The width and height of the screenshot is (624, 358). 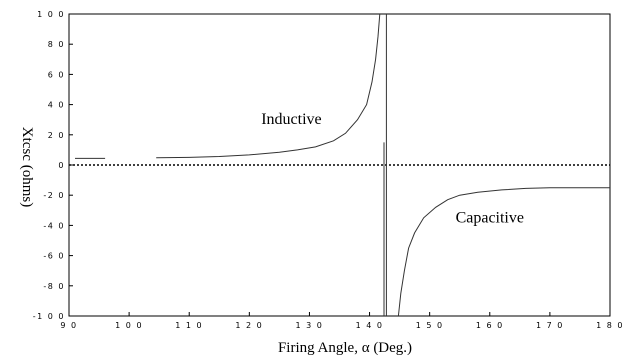 What do you see at coordinates (345, 348) in the screenshot?
I see `x-axis-label: Firing Angle, α (Deg.)` at bounding box center [345, 348].